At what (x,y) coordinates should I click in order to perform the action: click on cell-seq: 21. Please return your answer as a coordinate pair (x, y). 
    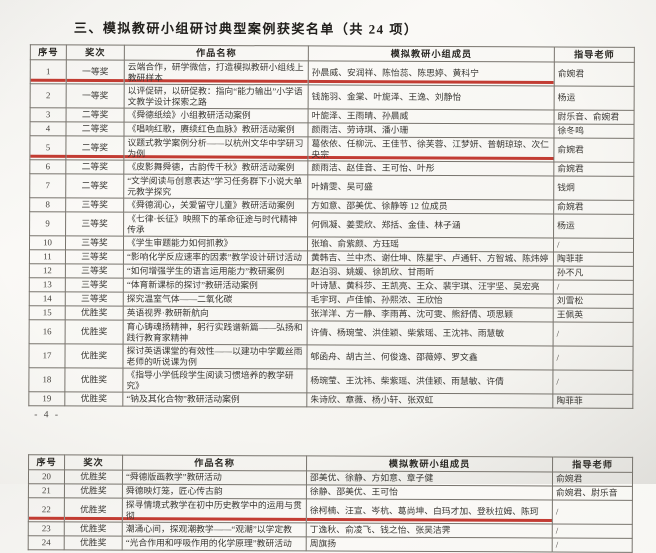
    Looking at the image, I should click on (46, 490).